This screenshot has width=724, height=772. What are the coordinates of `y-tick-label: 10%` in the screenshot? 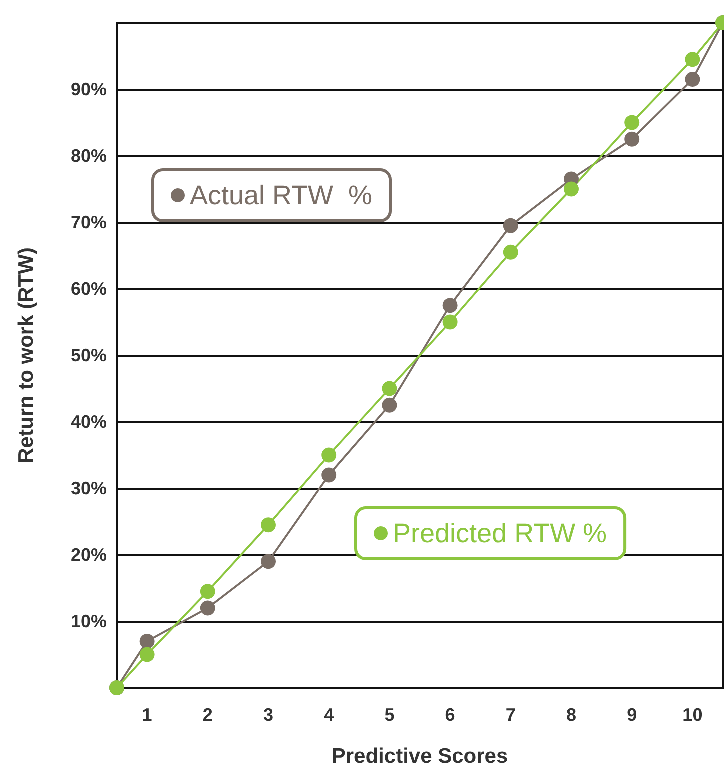 It's located at (88, 622).